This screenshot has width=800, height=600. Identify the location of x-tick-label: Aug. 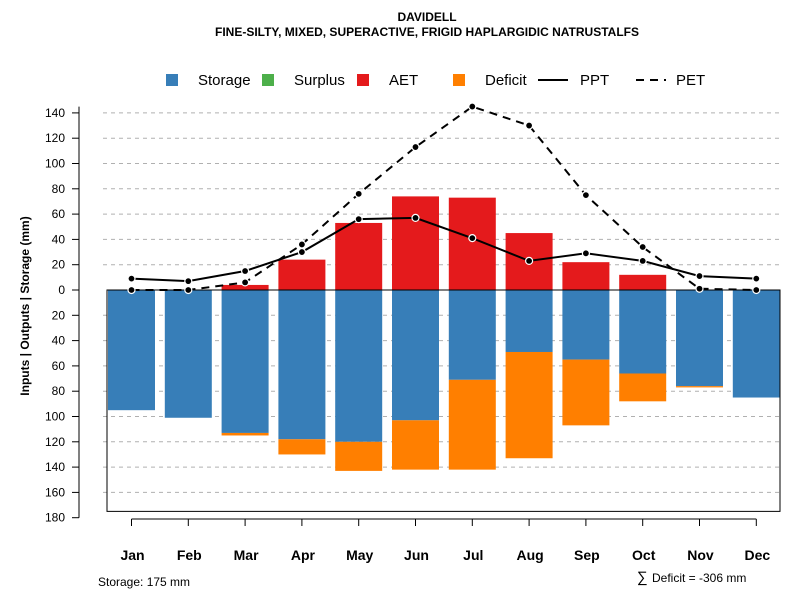
(529, 555).